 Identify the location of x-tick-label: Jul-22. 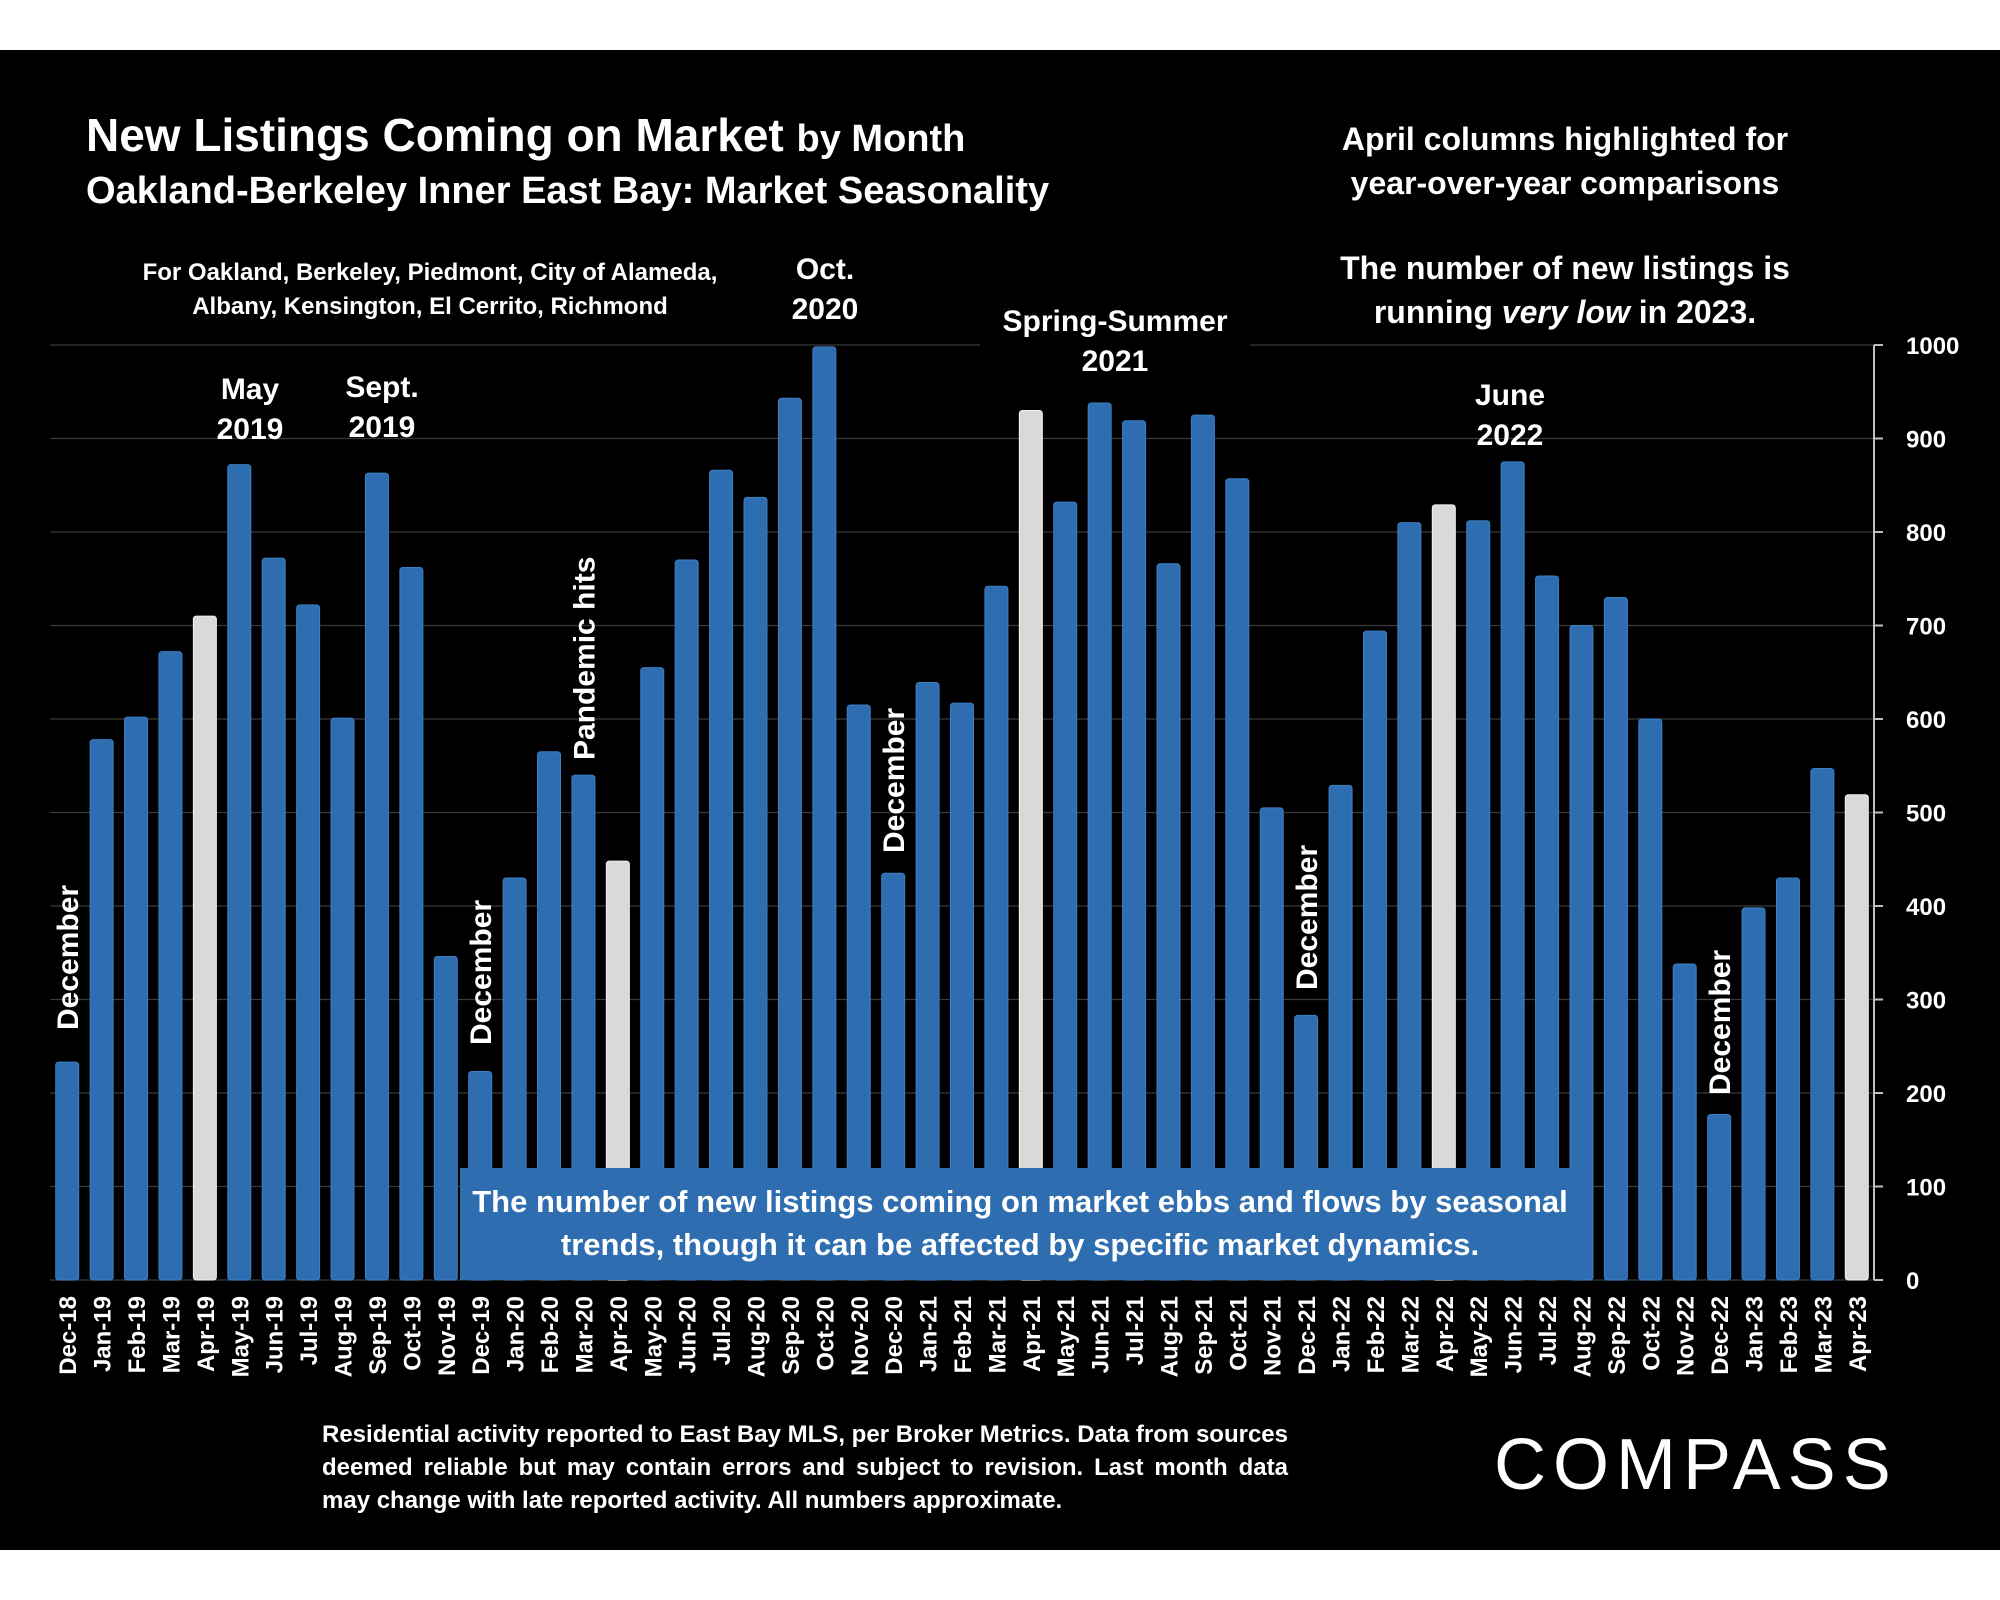
(1548, 1330).